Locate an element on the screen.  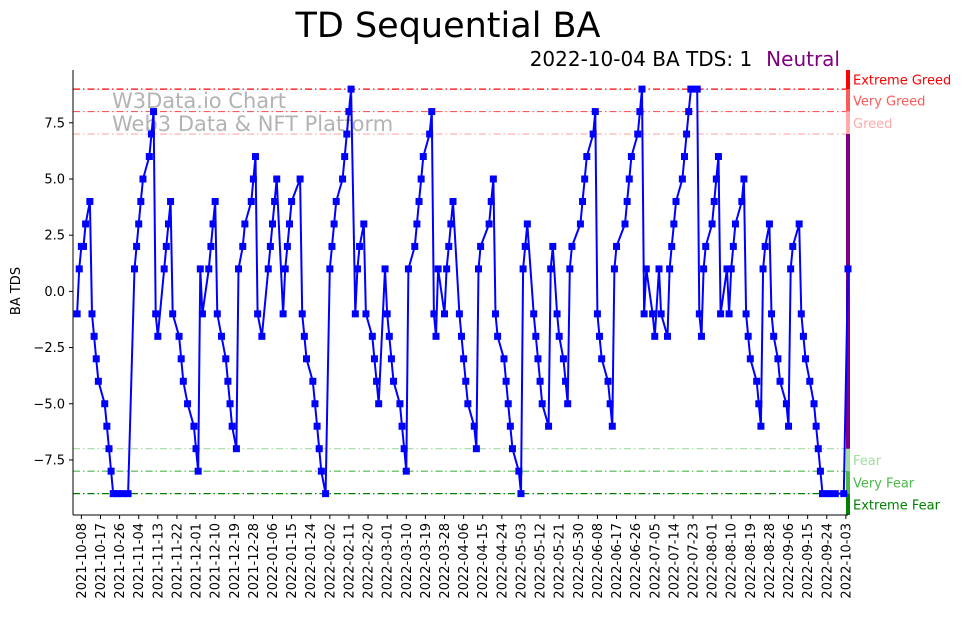
x-tick-label: 2022-07-23 is located at coordinates (693, 561).